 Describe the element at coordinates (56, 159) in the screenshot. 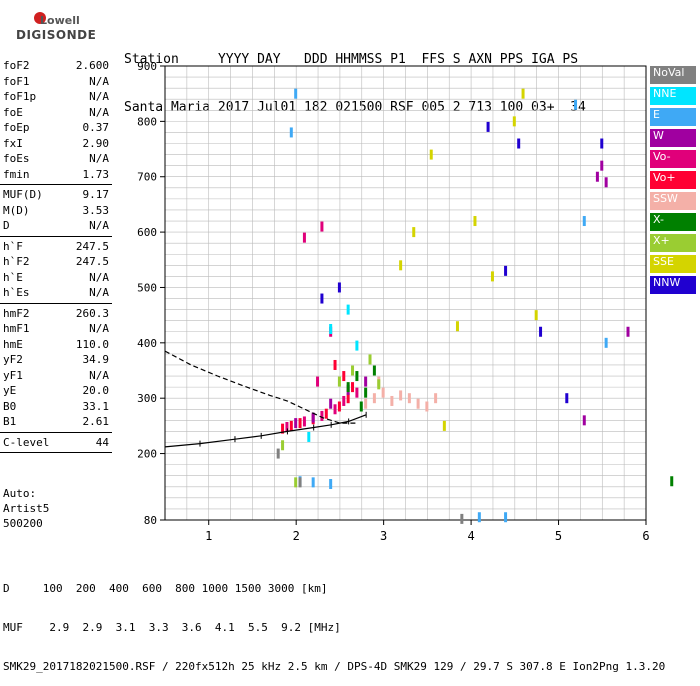

I see `param-row: foEs N/A` at that location.